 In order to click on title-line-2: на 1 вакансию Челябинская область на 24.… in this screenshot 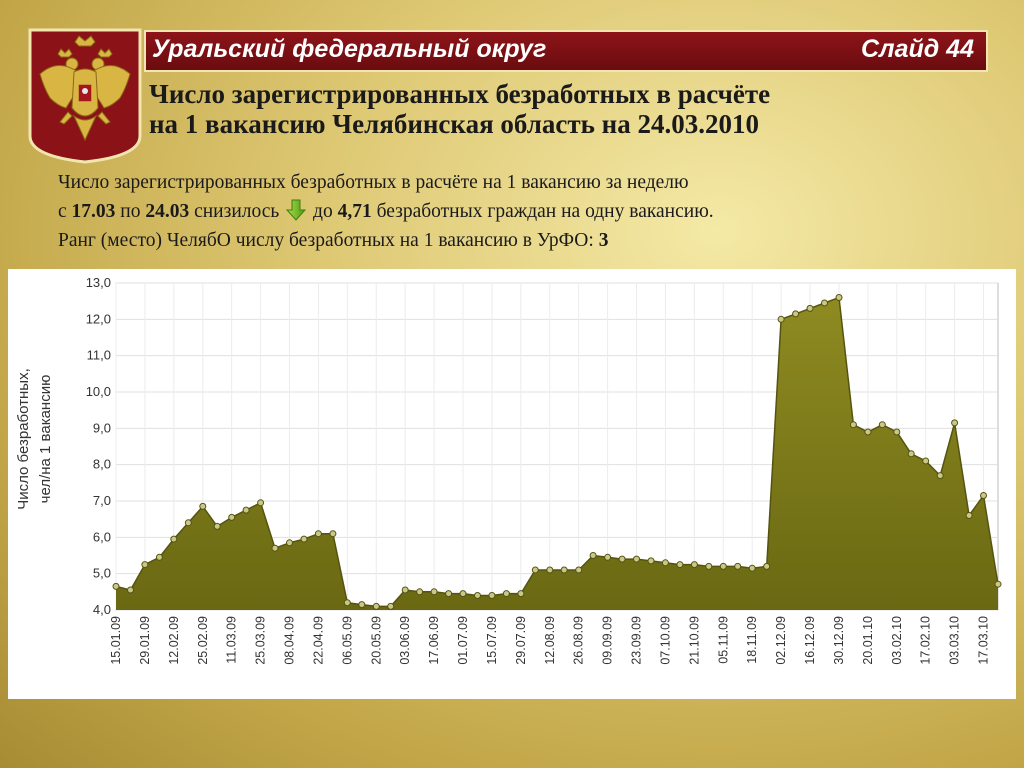, I will do `click(454, 124)`.